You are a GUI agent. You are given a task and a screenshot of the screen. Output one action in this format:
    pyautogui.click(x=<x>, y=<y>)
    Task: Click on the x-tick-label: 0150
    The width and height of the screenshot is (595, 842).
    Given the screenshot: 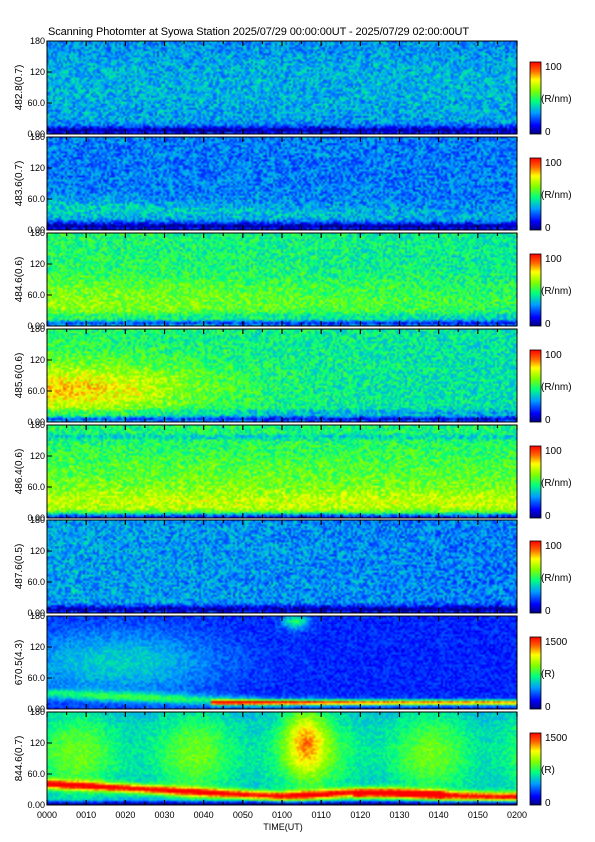 What is the action you would take?
    pyautogui.click(x=478, y=815)
    